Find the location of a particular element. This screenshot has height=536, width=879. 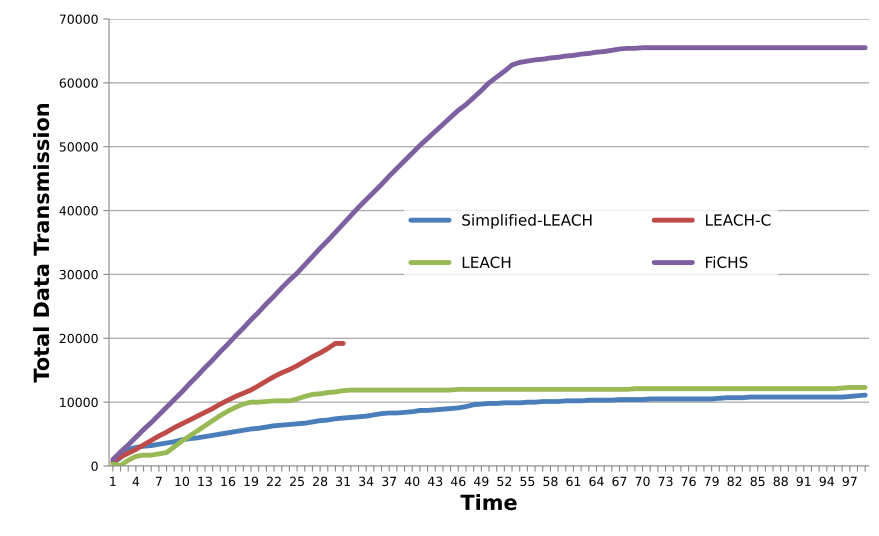

x-tick-label: 76 is located at coordinates (689, 481).